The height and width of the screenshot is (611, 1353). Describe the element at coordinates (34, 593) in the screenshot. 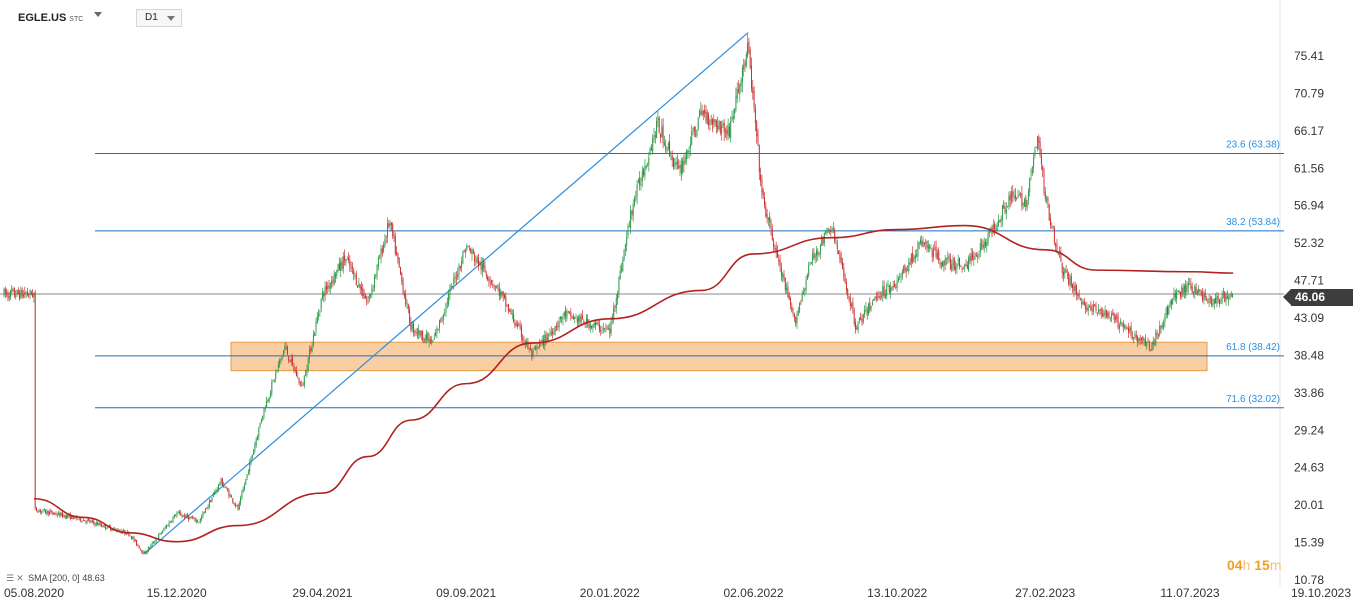

I see `x-tick-label: 05.08.2020` at that location.